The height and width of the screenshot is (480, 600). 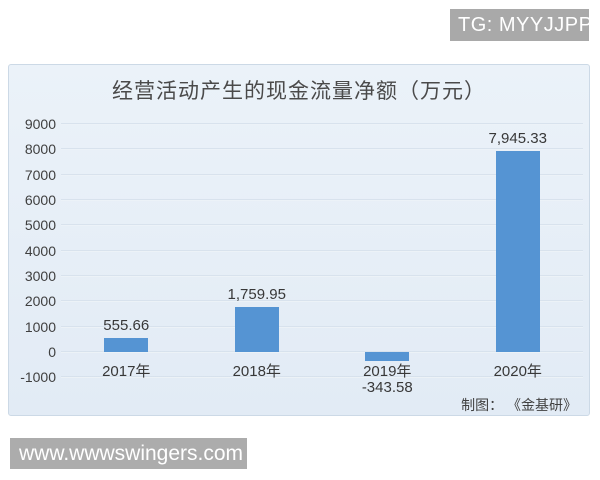 What do you see at coordinates (40, 326) in the screenshot?
I see `y-axis-tick-label: 1000` at bounding box center [40, 326].